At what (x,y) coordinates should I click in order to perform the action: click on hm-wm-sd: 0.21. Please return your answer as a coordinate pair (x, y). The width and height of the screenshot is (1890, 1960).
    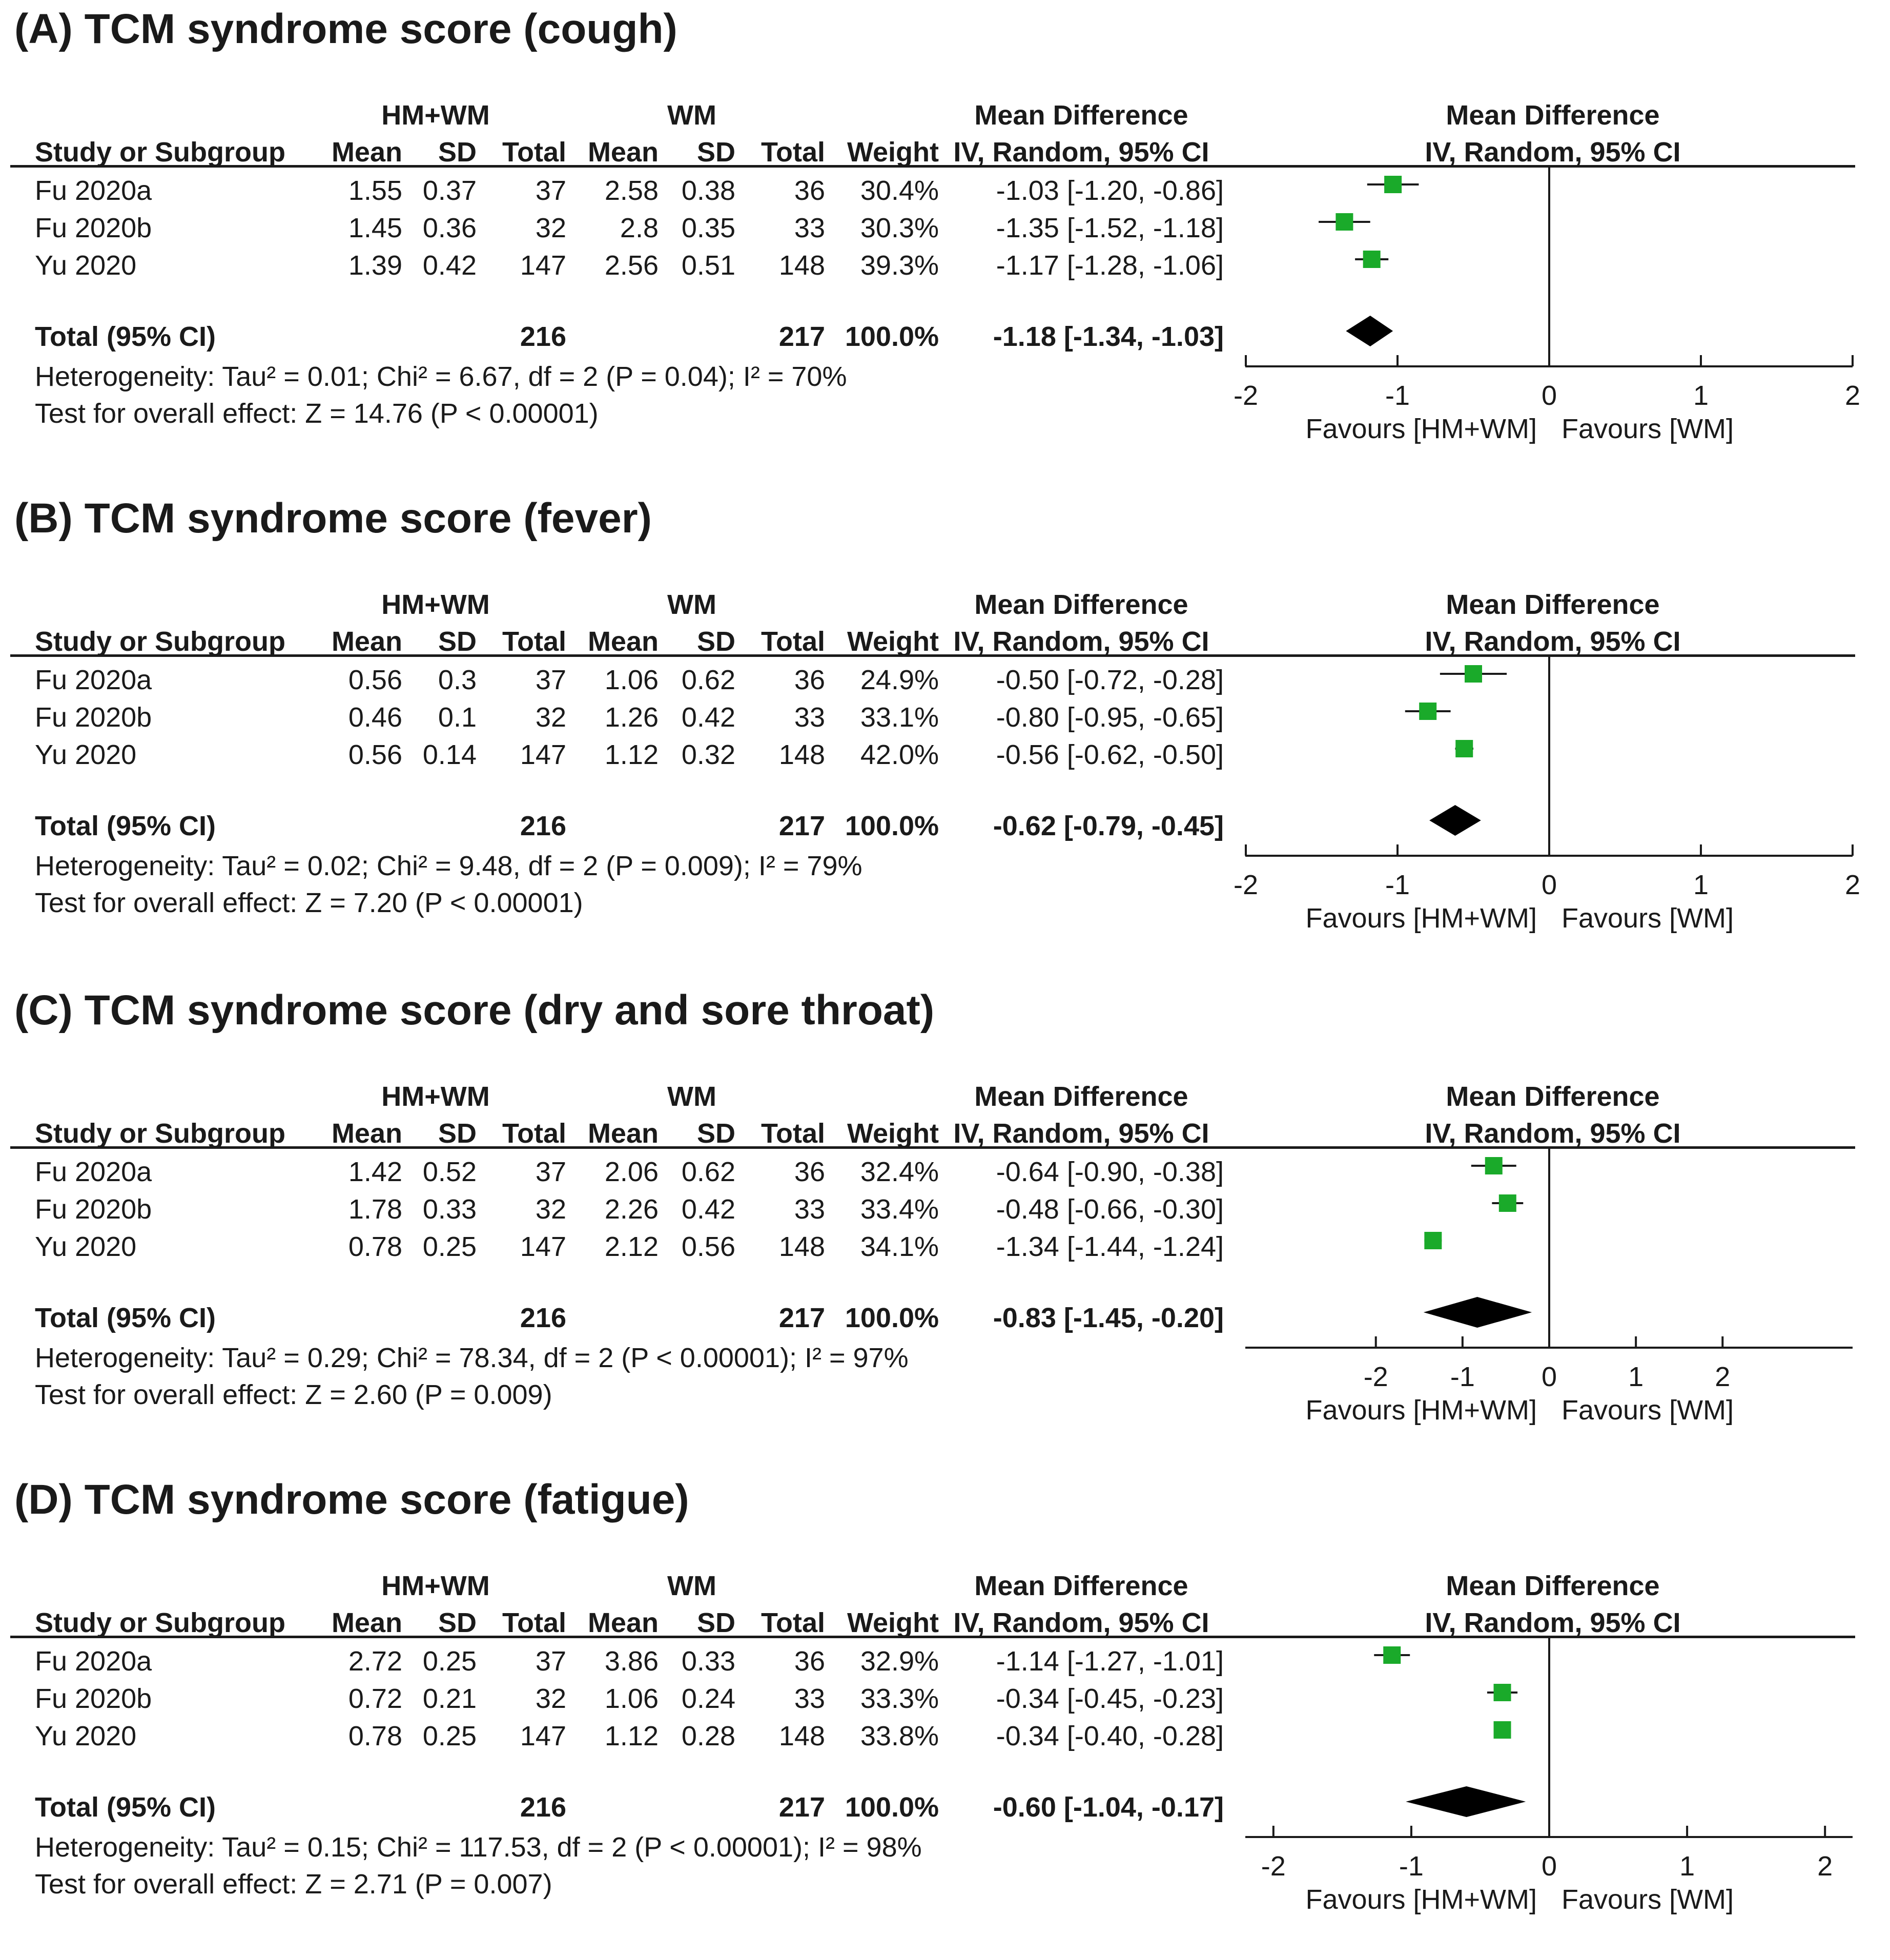
    Looking at the image, I should click on (449, 1698).